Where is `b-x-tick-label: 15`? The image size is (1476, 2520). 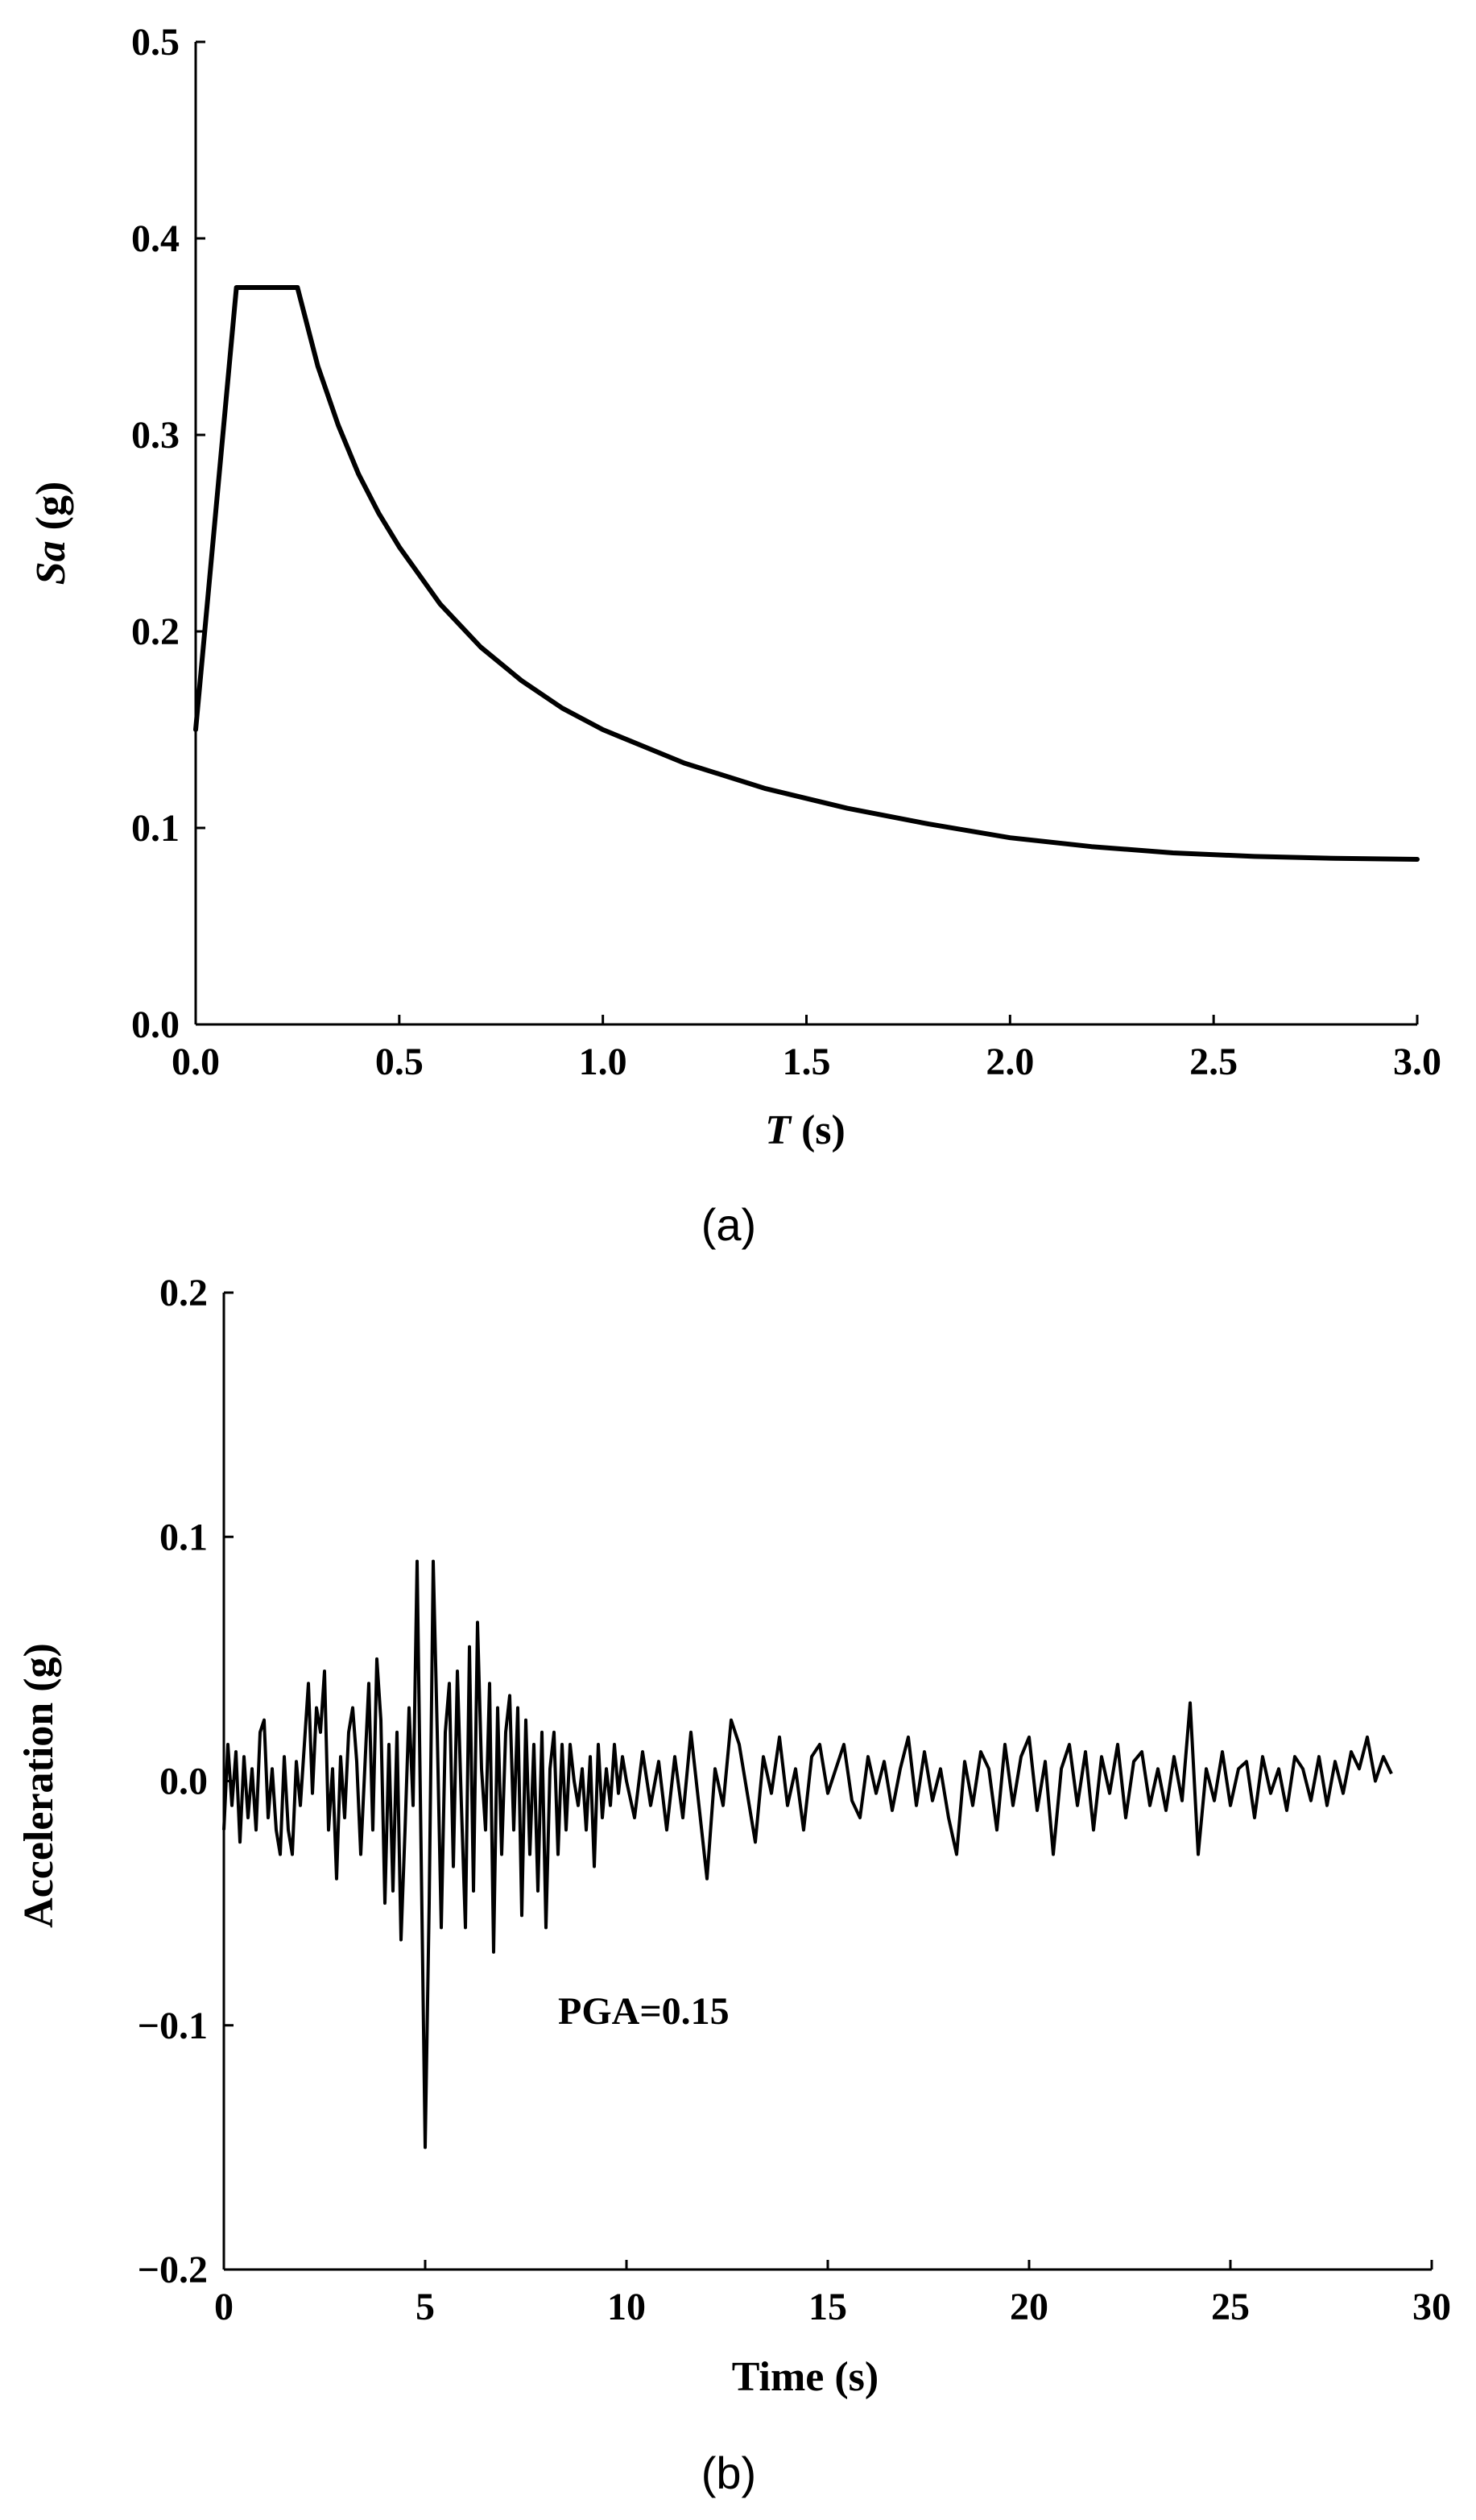 b-x-tick-label: 15 is located at coordinates (827, 2307).